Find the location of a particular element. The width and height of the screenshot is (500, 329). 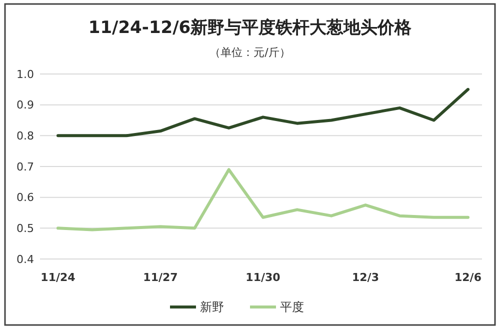

y-tick-label: 0.4 is located at coordinates (25, 259).